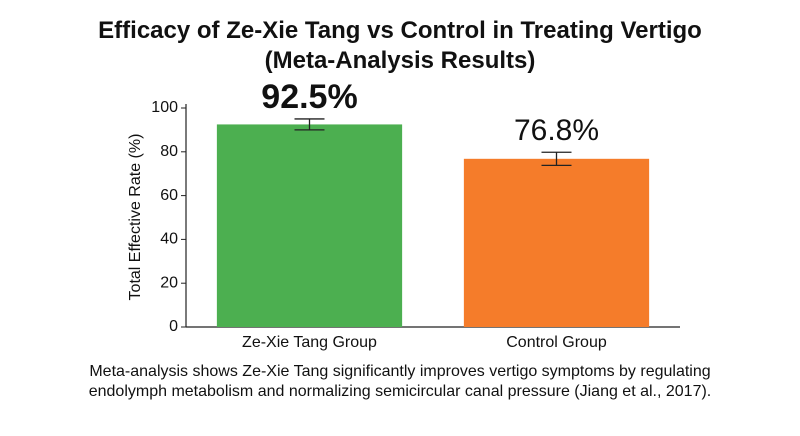 The image size is (800, 436). What do you see at coordinates (309, 97) in the screenshot?
I see `value-label: 92.5%` at bounding box center [309, 97].